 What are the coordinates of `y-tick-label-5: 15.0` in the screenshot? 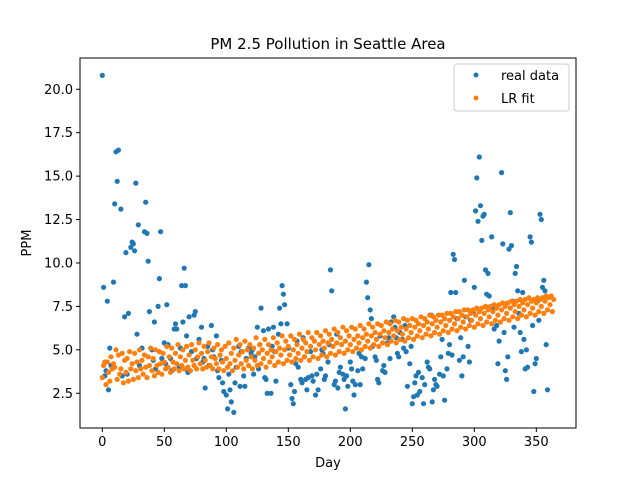 It's located at (58, 177).